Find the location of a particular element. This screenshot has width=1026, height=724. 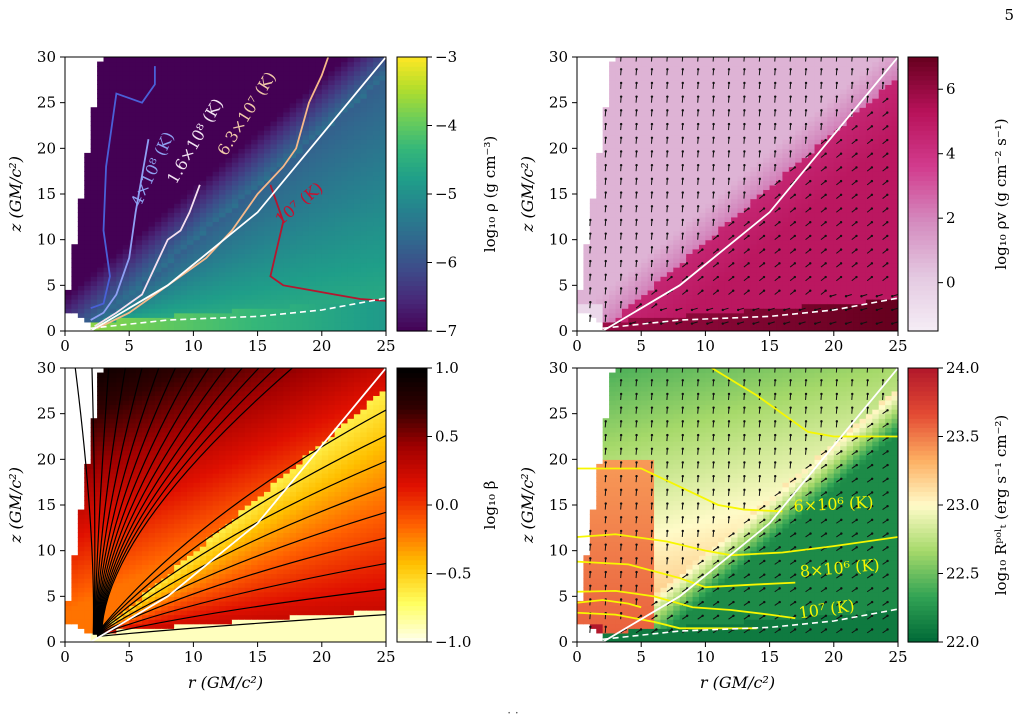

x-axis-label: r (GM/c²) is located at coordinates (737, 682).